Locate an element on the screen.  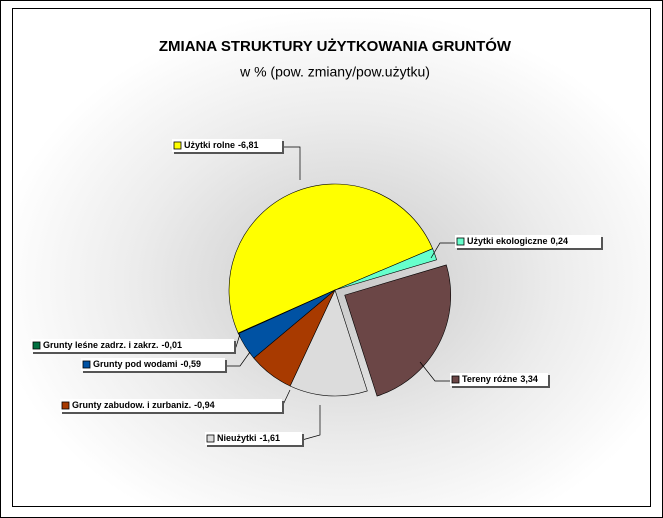
chart-subtitle: w % (pow. zmiany/pow.użytku) is located at coordinates (334, 72).